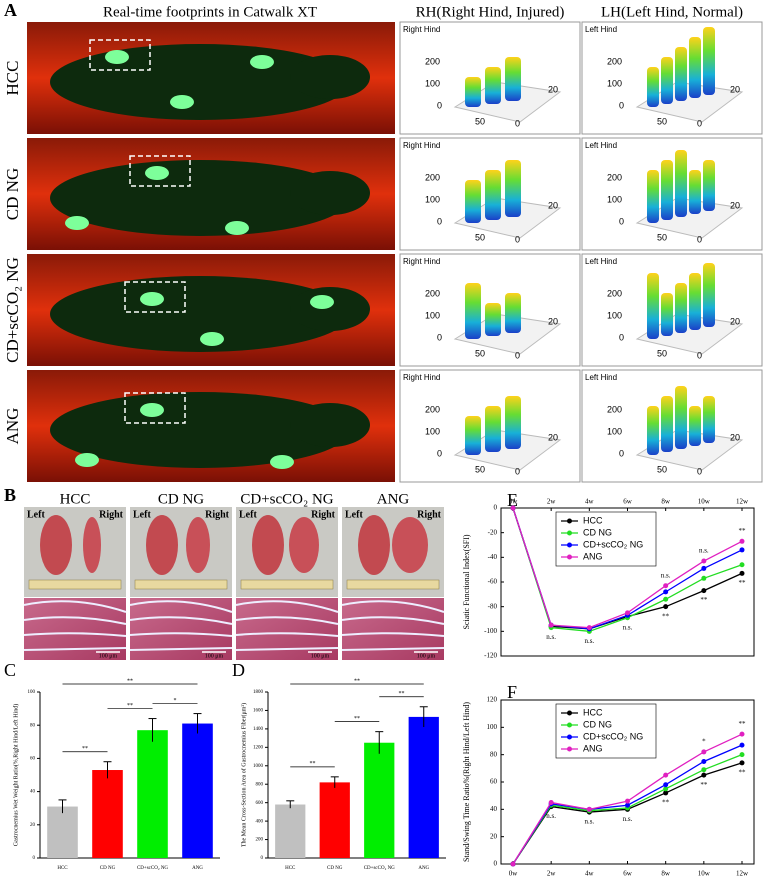 Image resolution: width=764 pixels, height=888 pixels. What do you see at coordinates (34, 858) in the screenshot?
I see `y-tick-label: 0` at bounding box center [34, 858].